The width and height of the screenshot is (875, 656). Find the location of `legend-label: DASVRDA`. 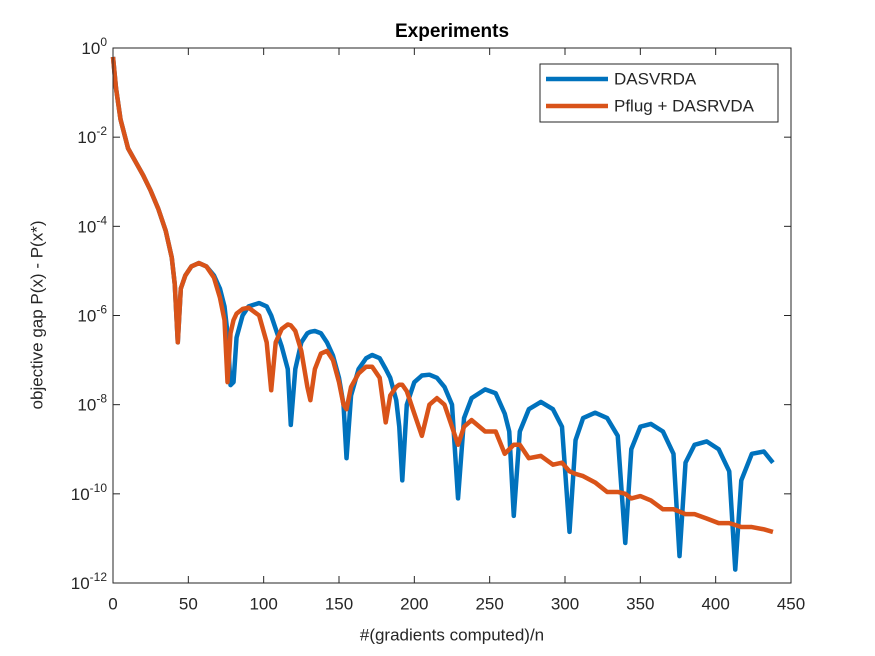

legend-label: DASVRDA is located at coordinates (655, 78).